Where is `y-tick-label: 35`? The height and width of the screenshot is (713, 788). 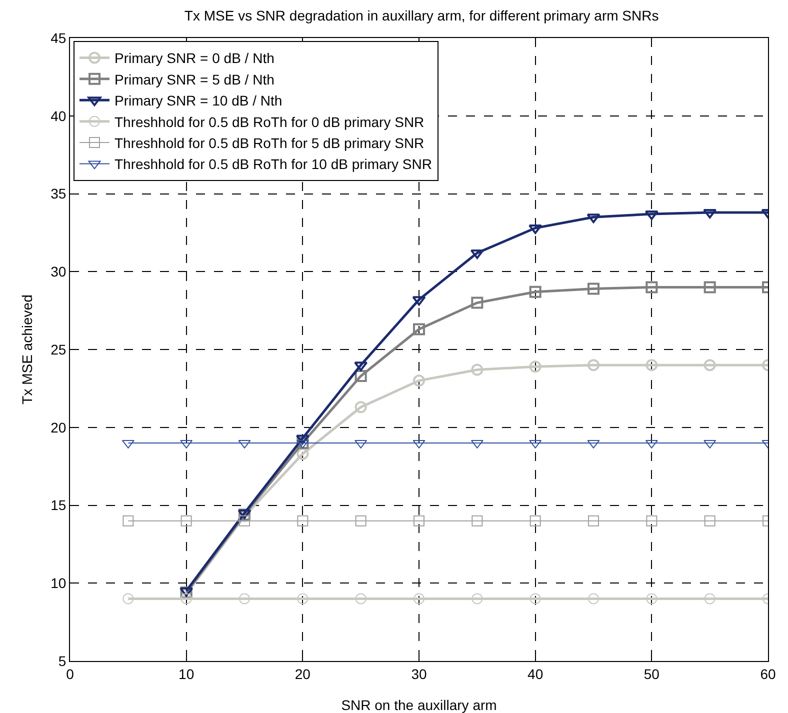
y-tick-label: 35 is located at coordinates (58, 194).